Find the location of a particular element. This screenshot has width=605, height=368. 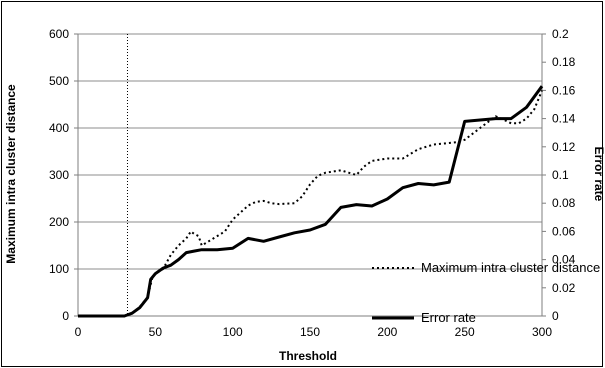

y-right-tick-labels: 0 0.02 0.04 0.06 0.08 0.1 0.12 0.14 0.16 0.18 0.2 is located at coordinates (564, 175).